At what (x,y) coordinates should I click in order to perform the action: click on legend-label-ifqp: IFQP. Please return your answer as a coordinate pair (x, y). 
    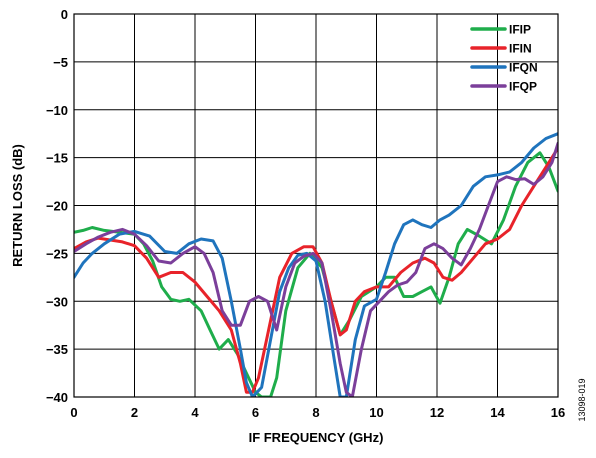
    Looking at the image, I should click on (523, 87).